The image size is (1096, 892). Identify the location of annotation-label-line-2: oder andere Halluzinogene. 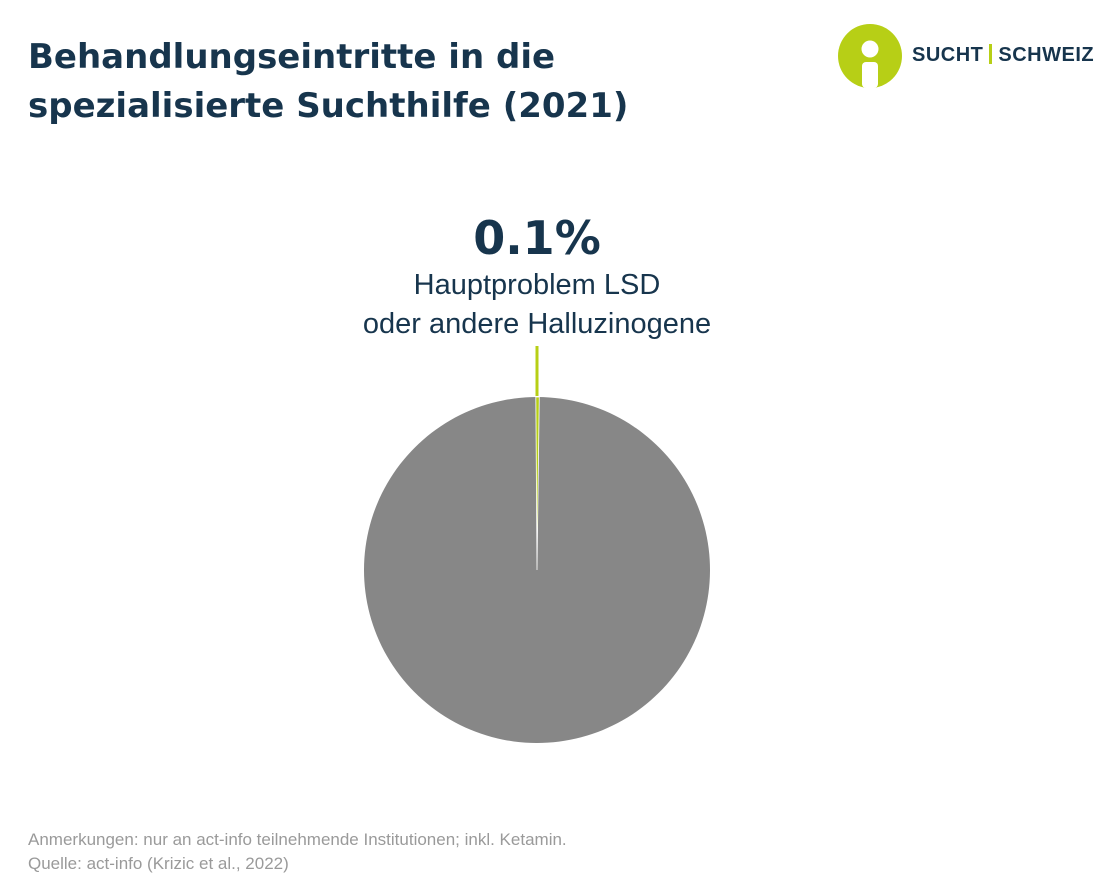
(537, 324).